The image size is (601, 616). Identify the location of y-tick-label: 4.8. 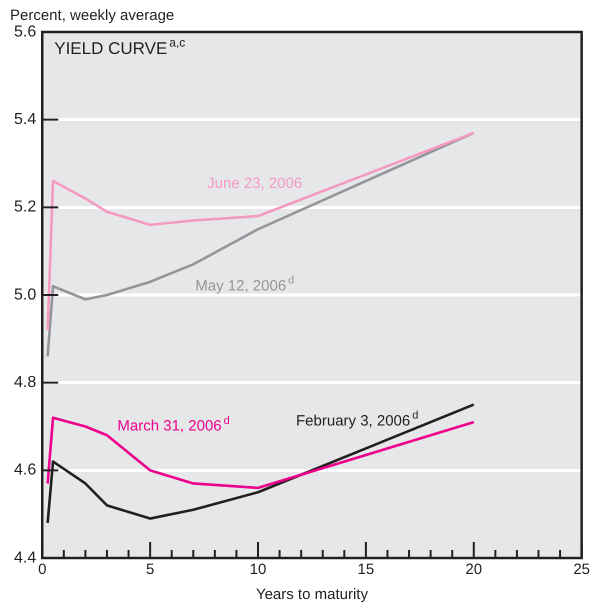
(25, 383).